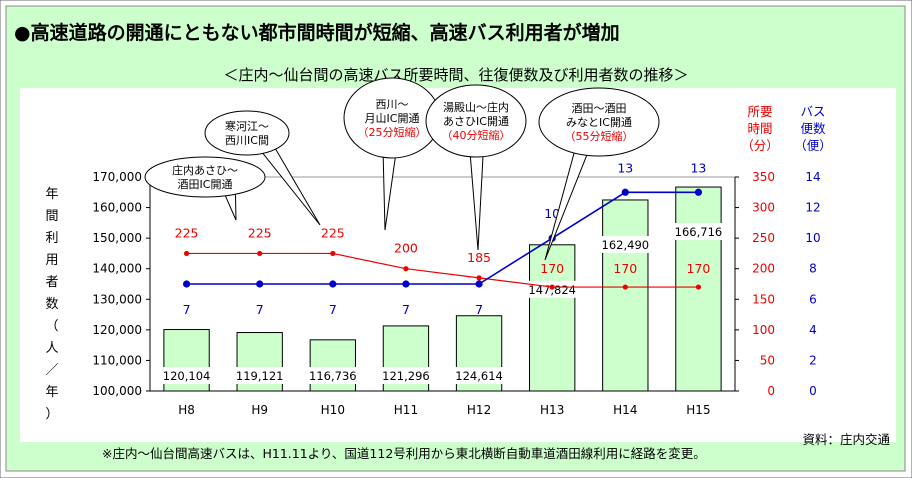  I want to click on left-axis-title-char: ／, so click(51, 370).